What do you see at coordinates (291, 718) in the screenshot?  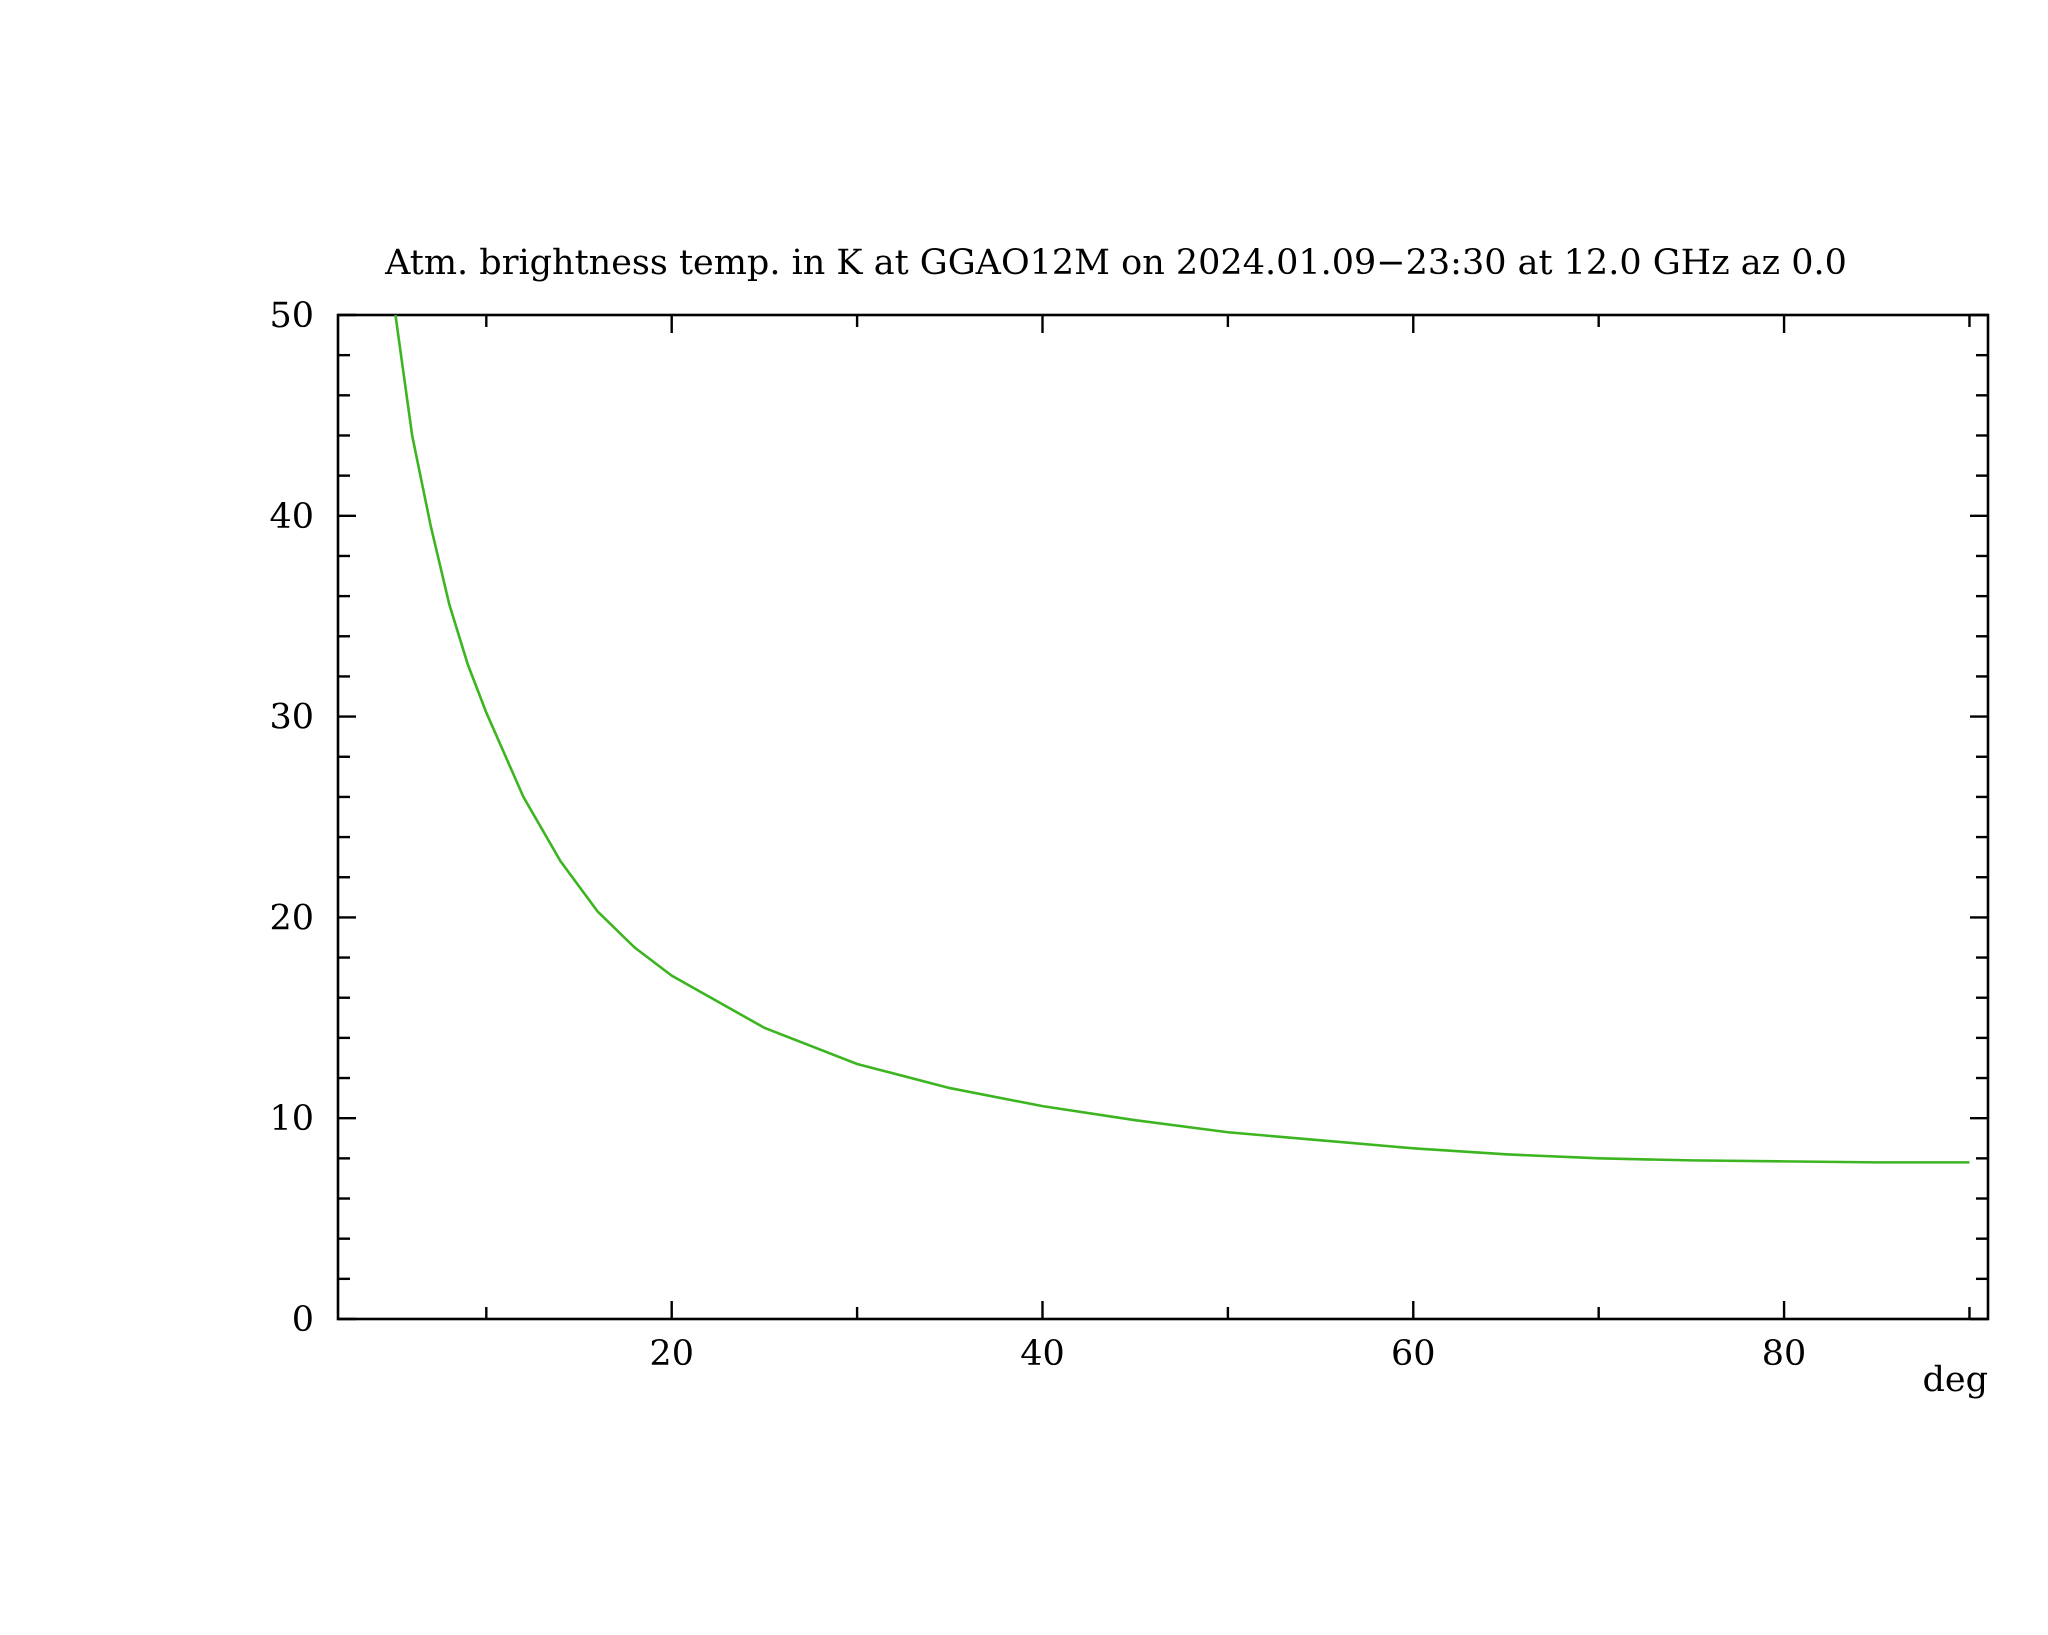 I see `y-tick-label: 30` at bounding box center [291, 718].